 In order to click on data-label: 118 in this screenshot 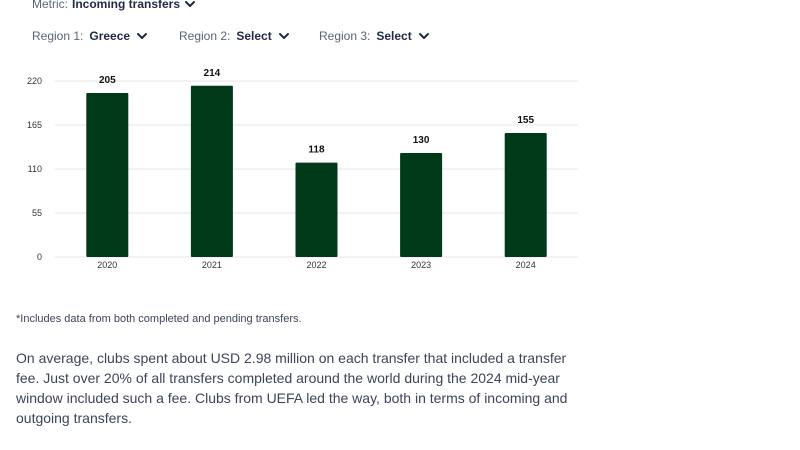, I will do `click(316, 150)`.